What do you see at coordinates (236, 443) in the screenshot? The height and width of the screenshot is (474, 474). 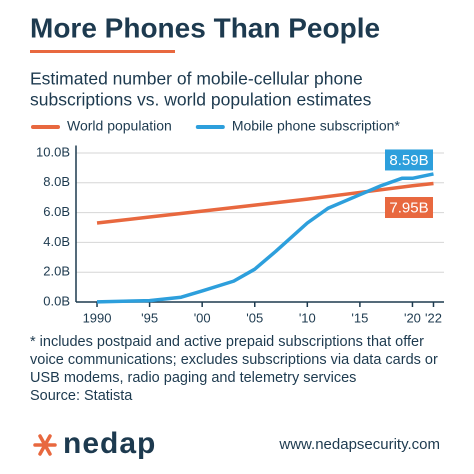 I see `footer: nedap www.nedapsecurity.com` at bounding box center [236, 443].